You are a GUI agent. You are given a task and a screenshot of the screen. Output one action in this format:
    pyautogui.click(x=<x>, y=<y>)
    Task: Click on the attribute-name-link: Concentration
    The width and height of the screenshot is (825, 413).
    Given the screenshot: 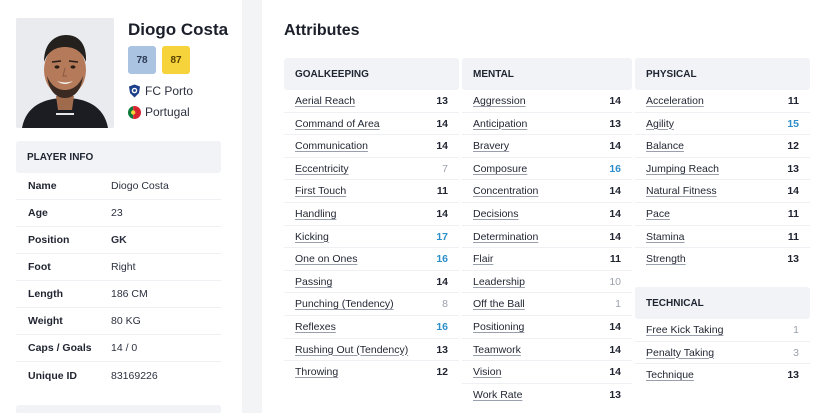 What is the action you would take?
    pyautogui.click(x=506, y=191)
    